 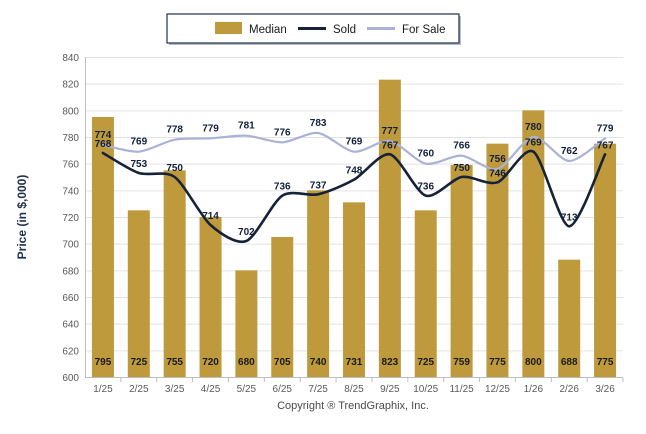 I want to click on for-sale-value-label: 760, so click(x=425, y=154).